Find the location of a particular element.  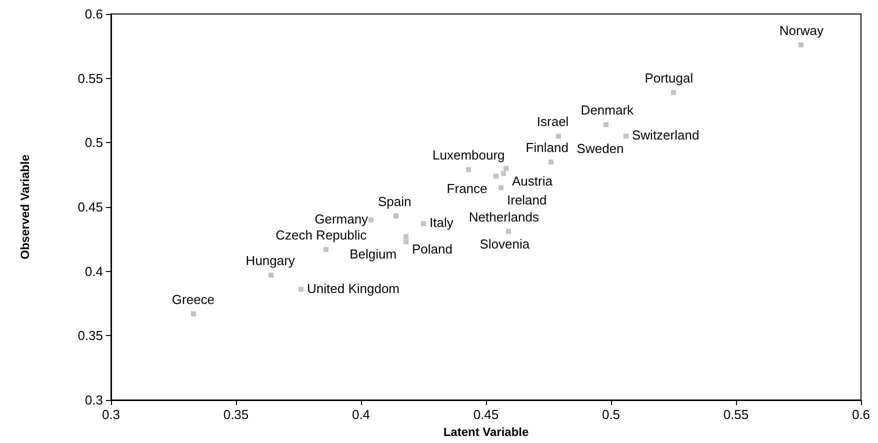

x-tick-label: 0.6 is located at coordinates (861, 414).